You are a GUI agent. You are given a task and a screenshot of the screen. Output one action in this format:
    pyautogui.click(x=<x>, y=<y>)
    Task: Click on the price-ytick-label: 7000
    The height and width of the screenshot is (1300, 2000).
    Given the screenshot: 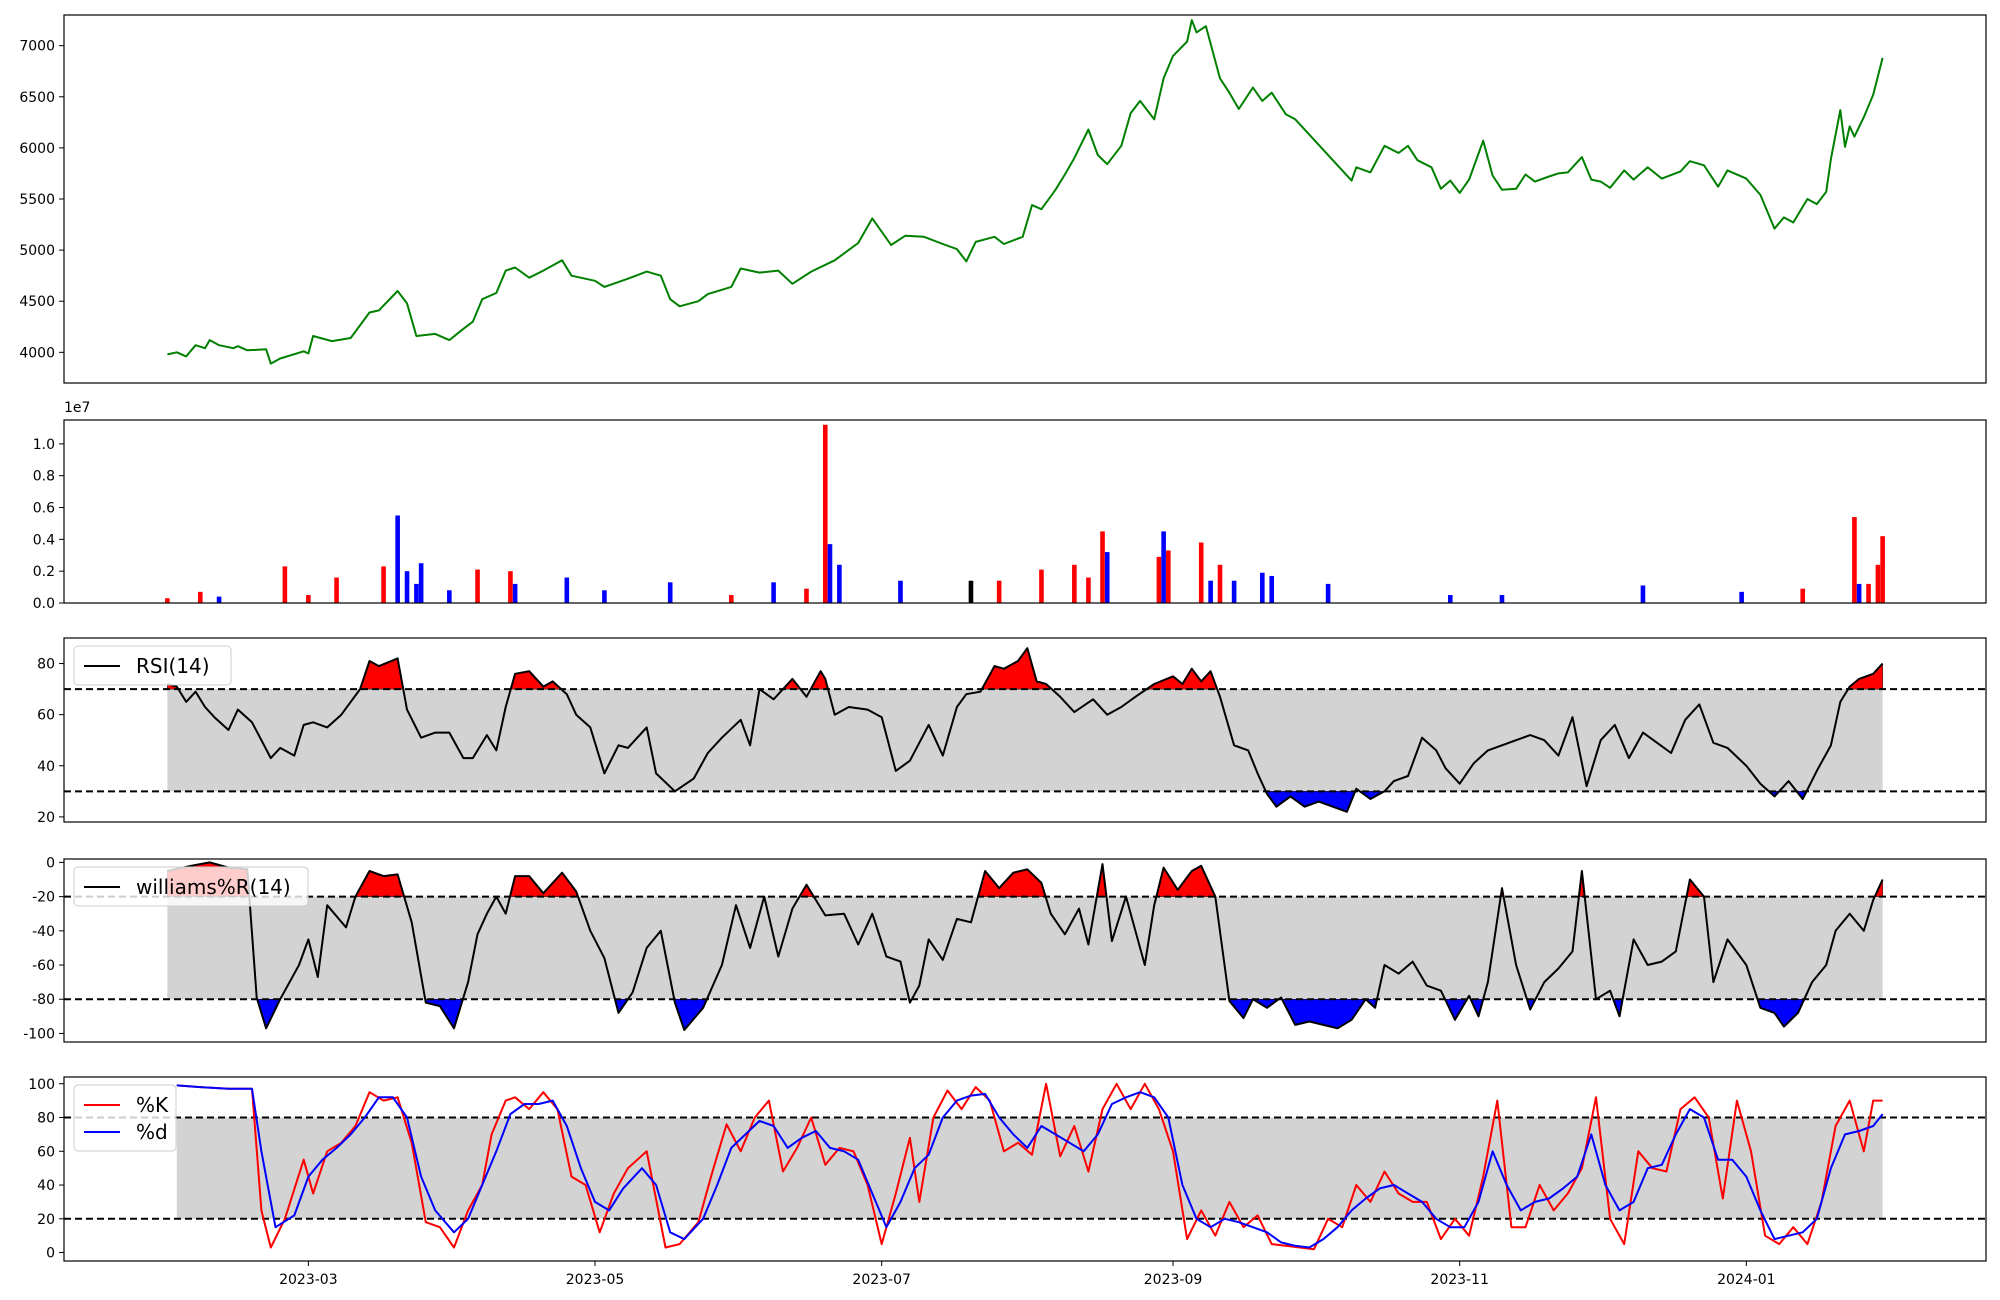 What is the action you would take?
    pyautogui.click(x=37, y=47)
    